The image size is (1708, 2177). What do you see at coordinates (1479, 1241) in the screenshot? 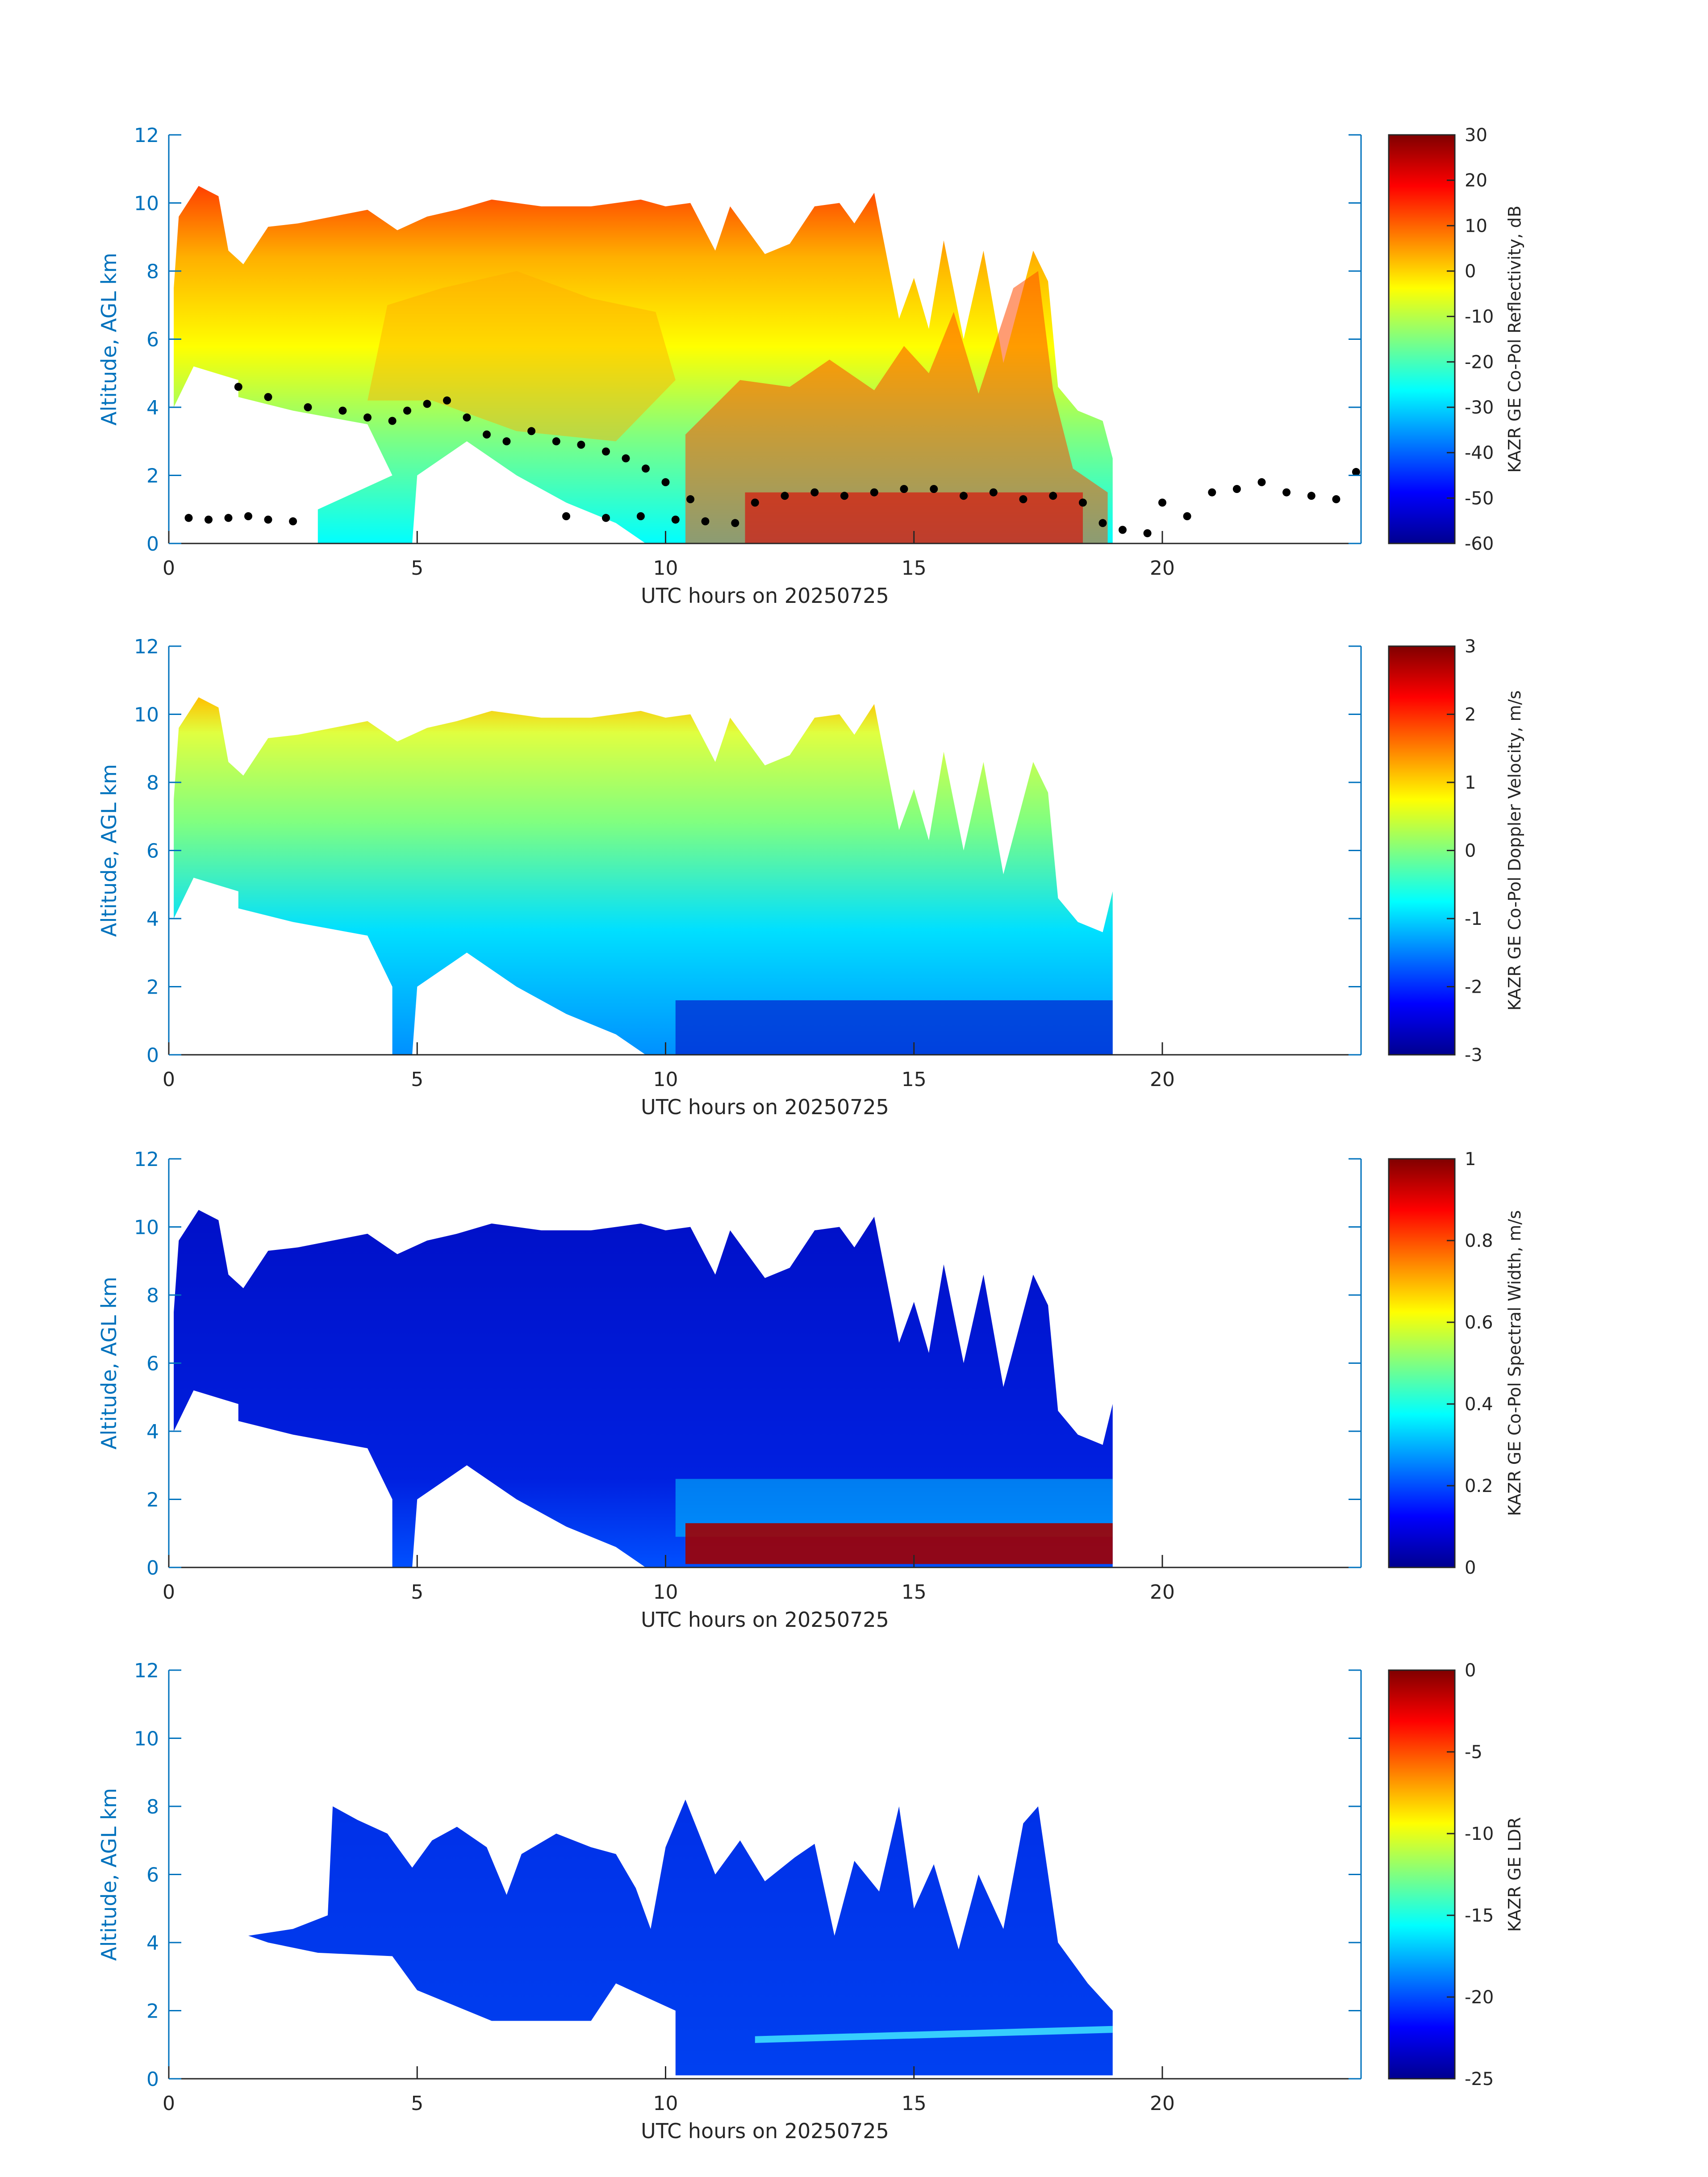
I see `colorbar-tick-label: 0.8` at bounding box center [1479, 1241].